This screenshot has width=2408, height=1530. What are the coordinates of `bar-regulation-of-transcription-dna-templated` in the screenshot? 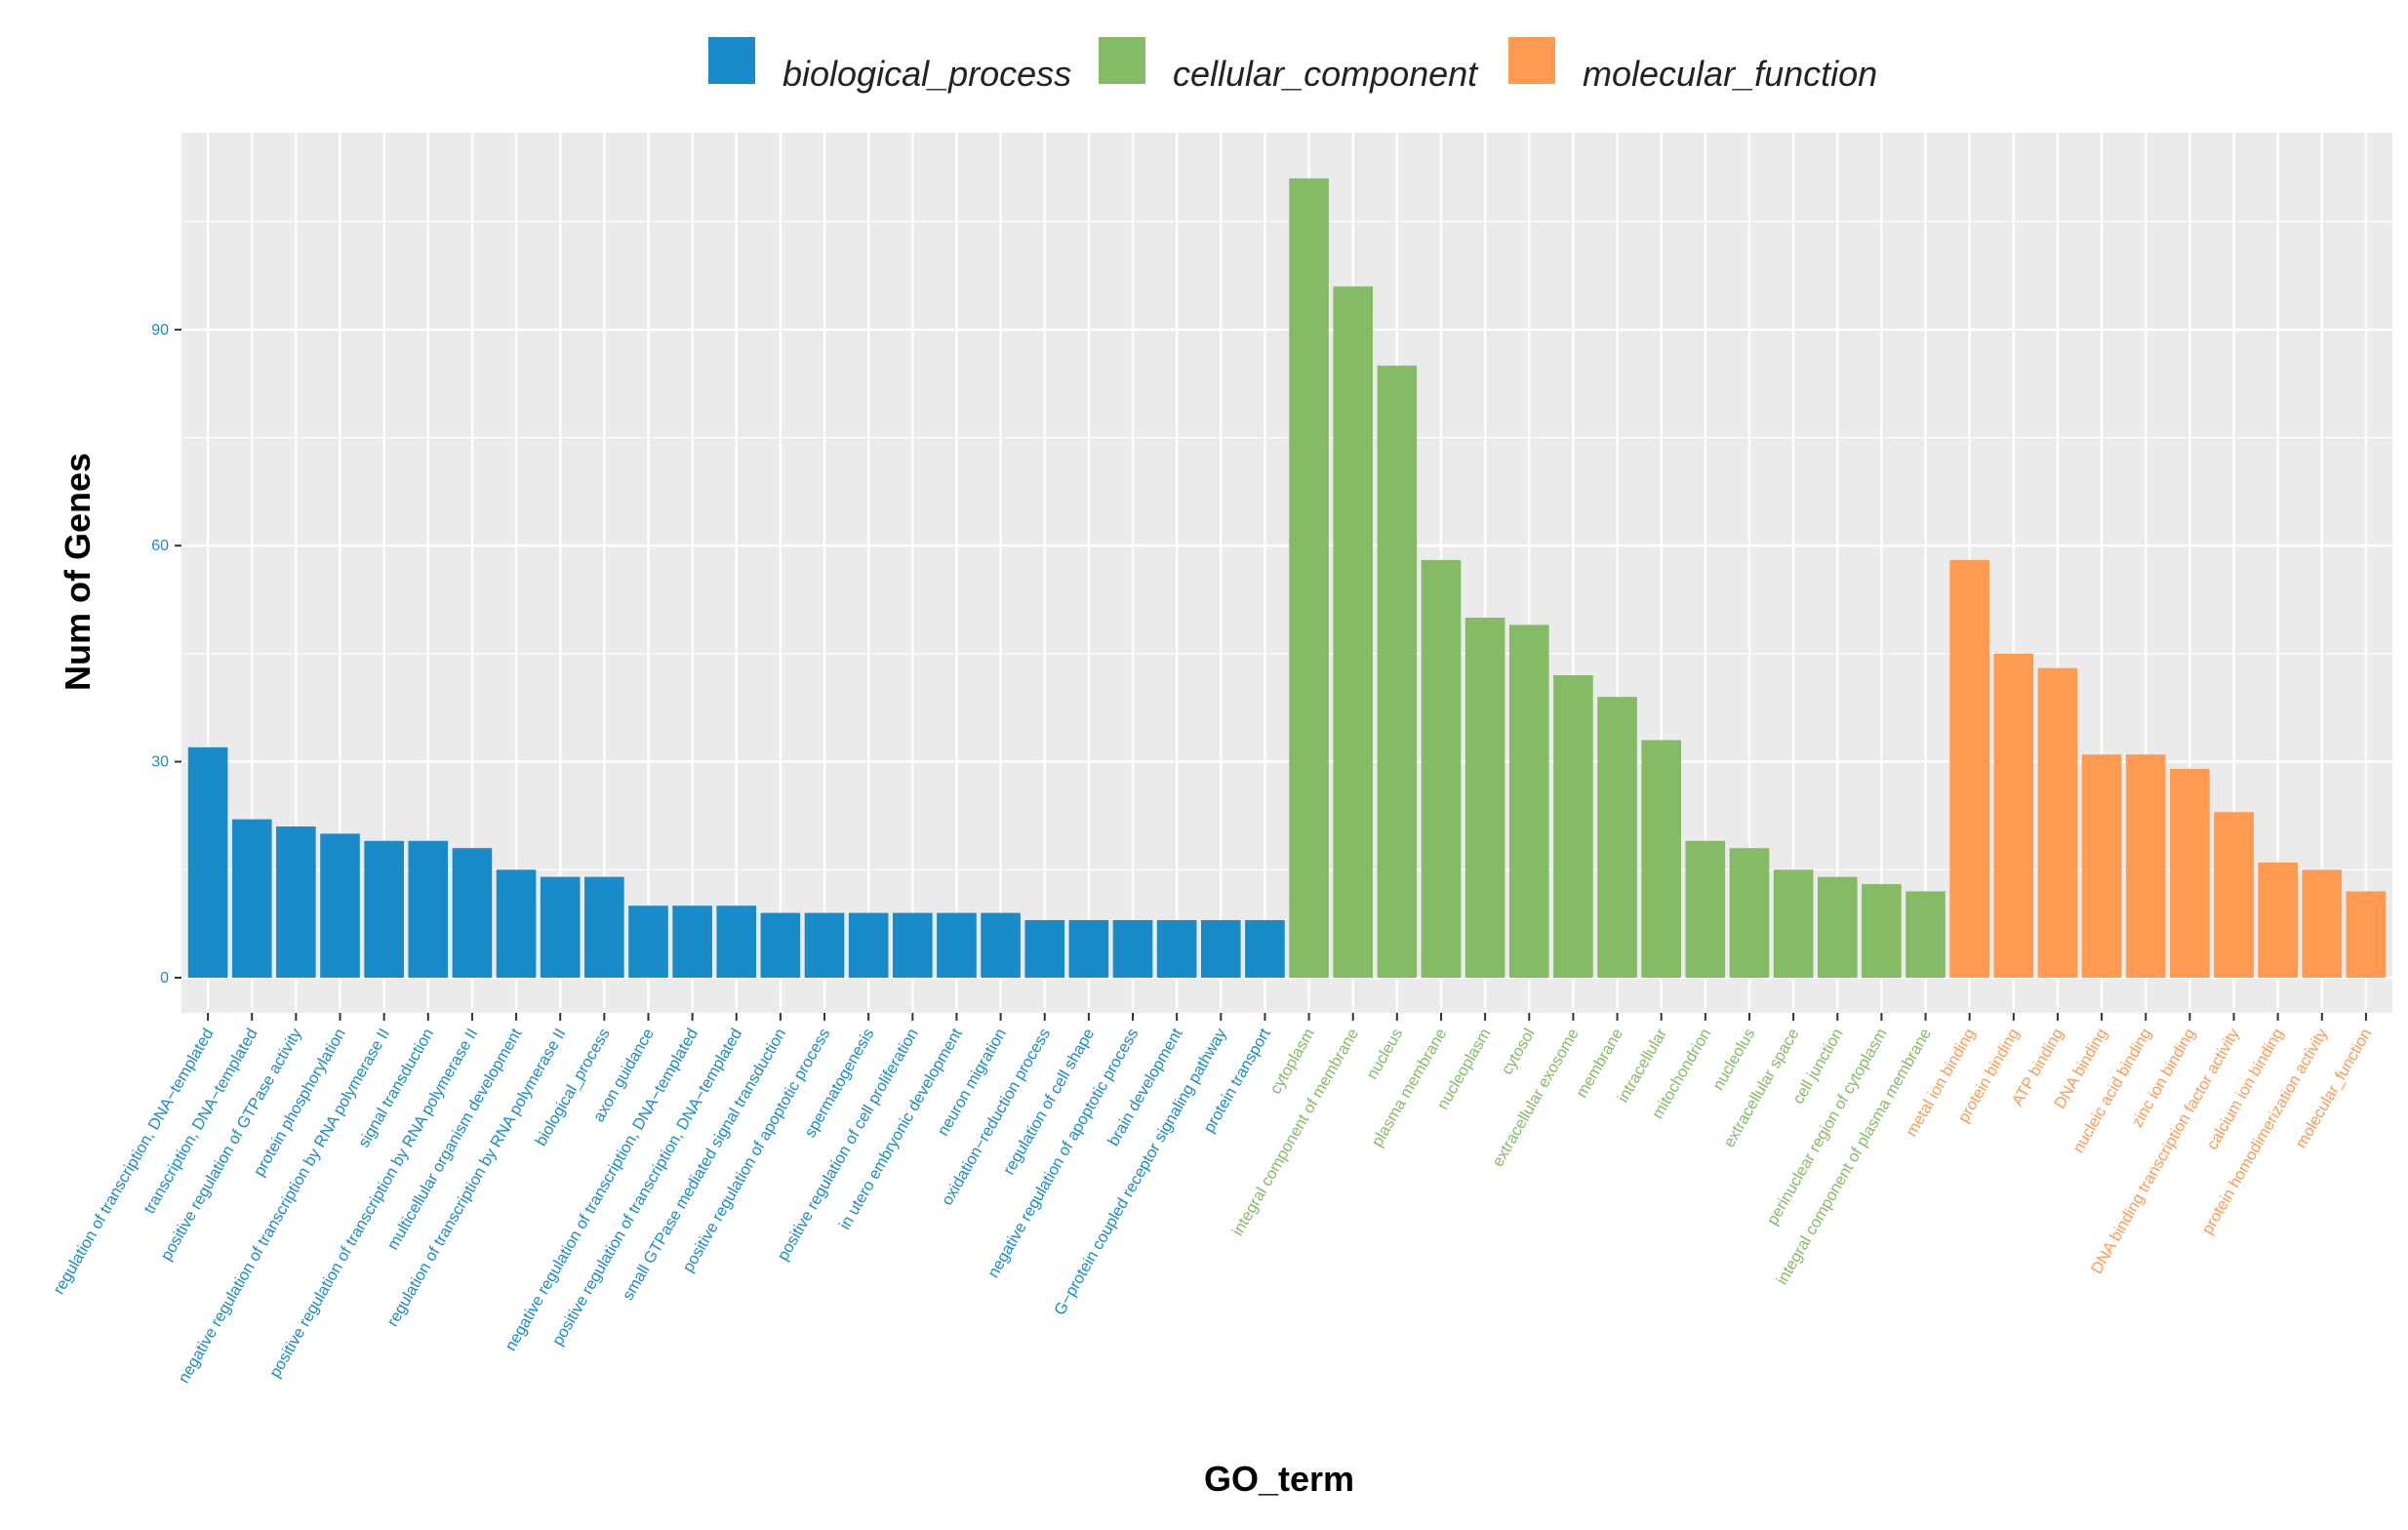 It's located at (207, 862).